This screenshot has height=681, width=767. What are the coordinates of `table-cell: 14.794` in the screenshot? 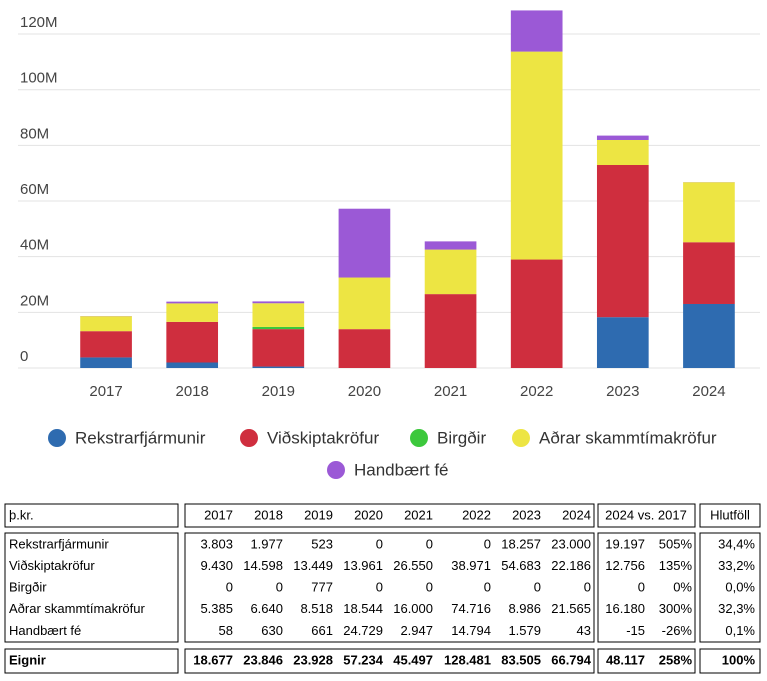 It's located at (471, 630).